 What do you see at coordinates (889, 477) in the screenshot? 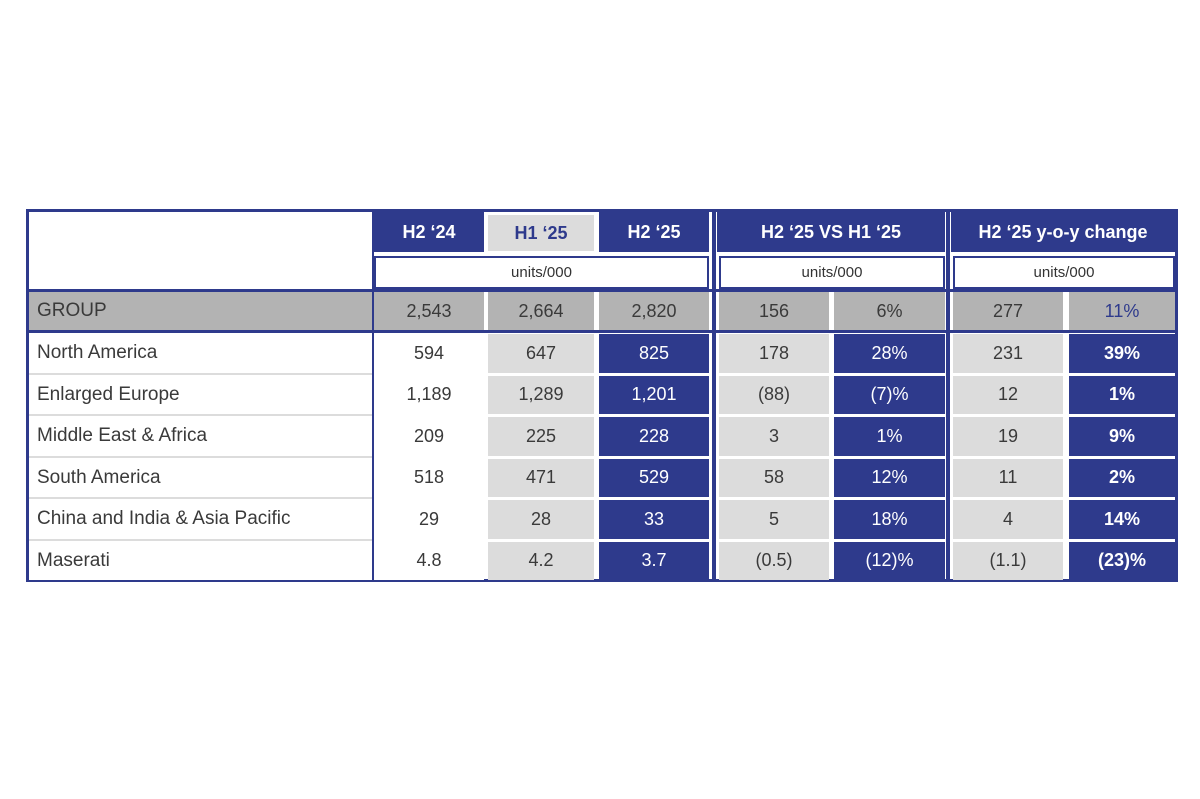
I see `value-vs-pct: 12%` at bounding box center [889, 477].